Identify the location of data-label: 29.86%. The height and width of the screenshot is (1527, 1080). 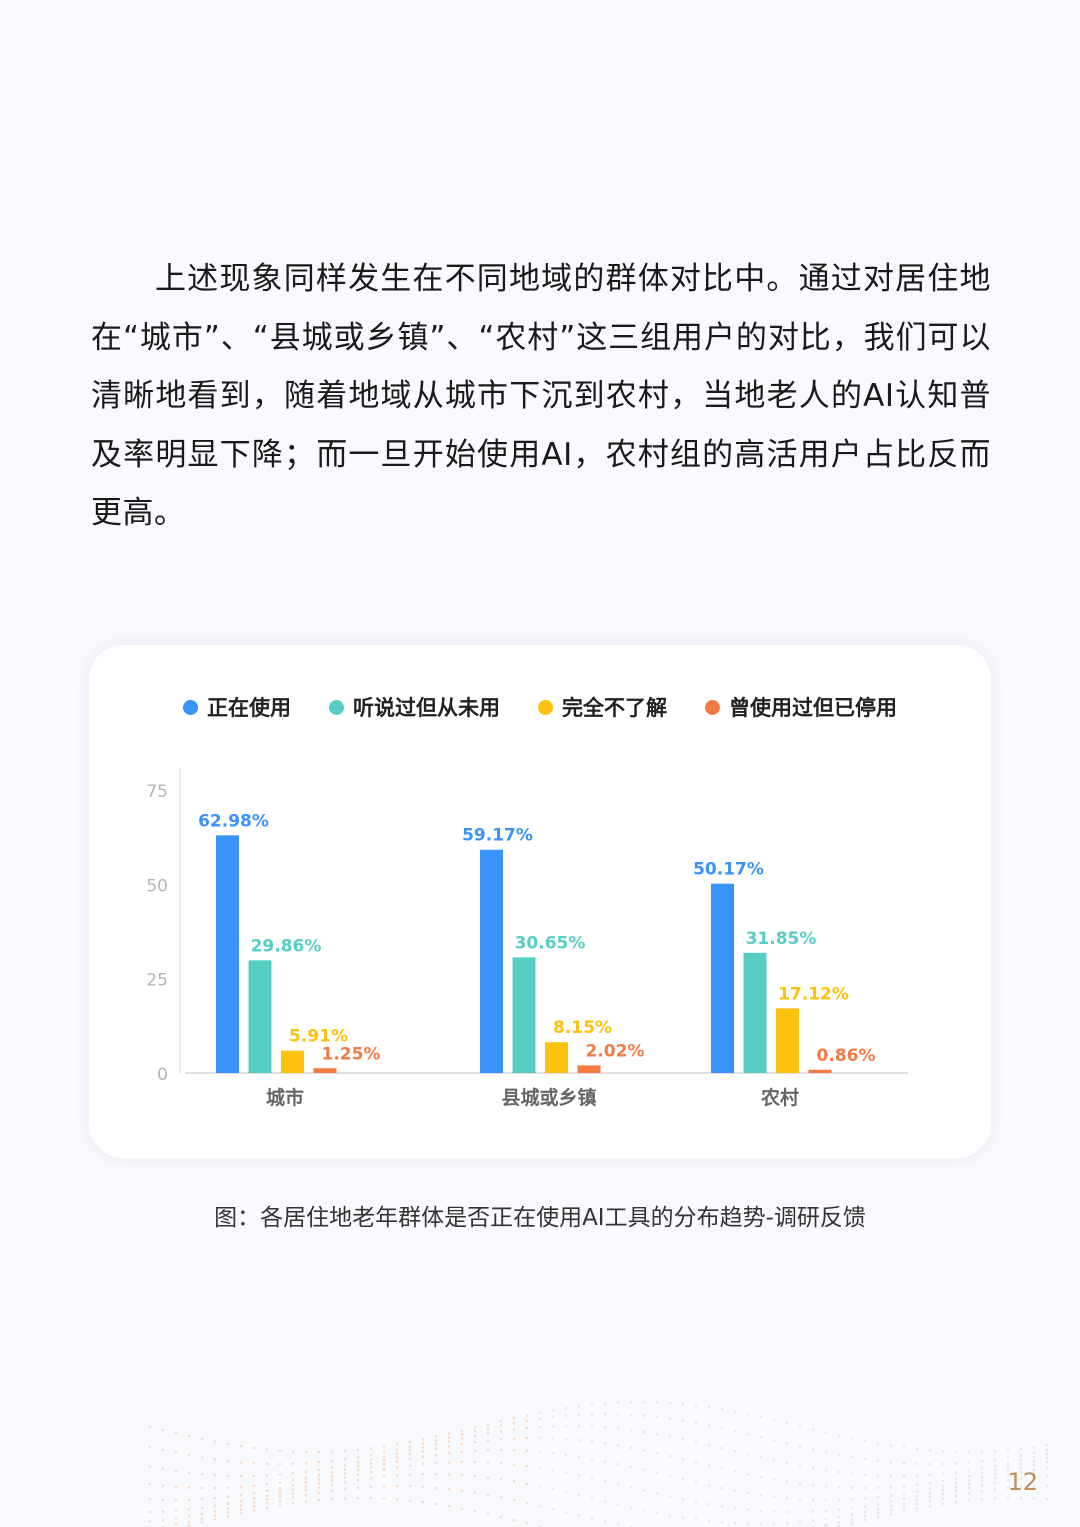
(286, 946).